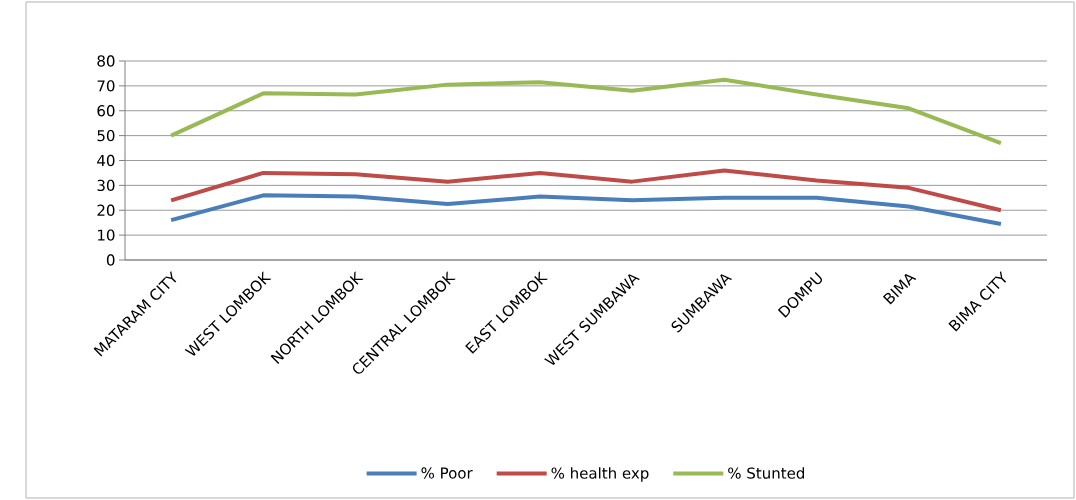 Image resolution: width=1076 pixels, height=500 pixels. Describe the element at coordinates (106, 210) in the screenshot. I see `y-tick-label: 20` at that location.